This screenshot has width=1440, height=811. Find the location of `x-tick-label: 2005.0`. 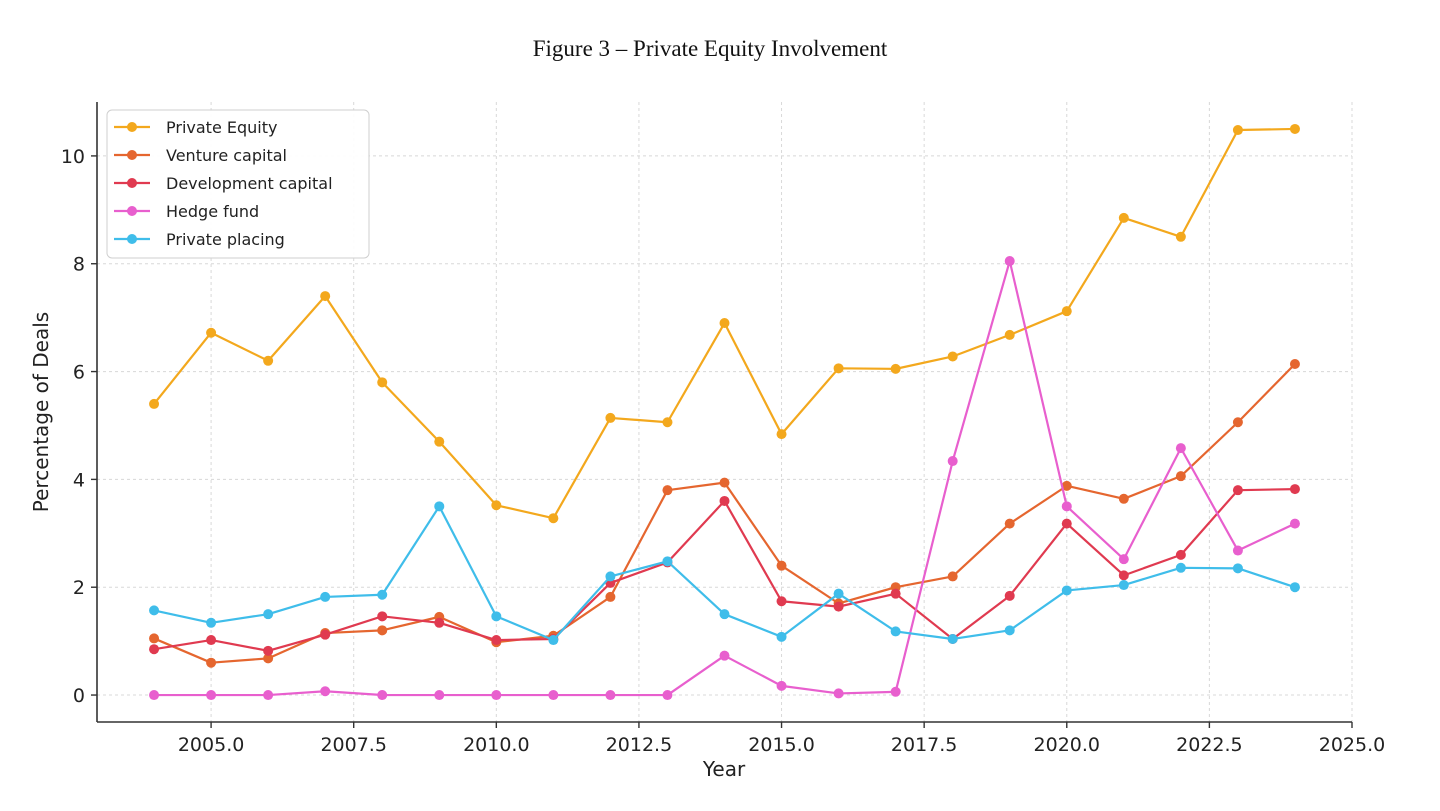

x-tick-label: 2005.0 is located at coordinates (211, 745).